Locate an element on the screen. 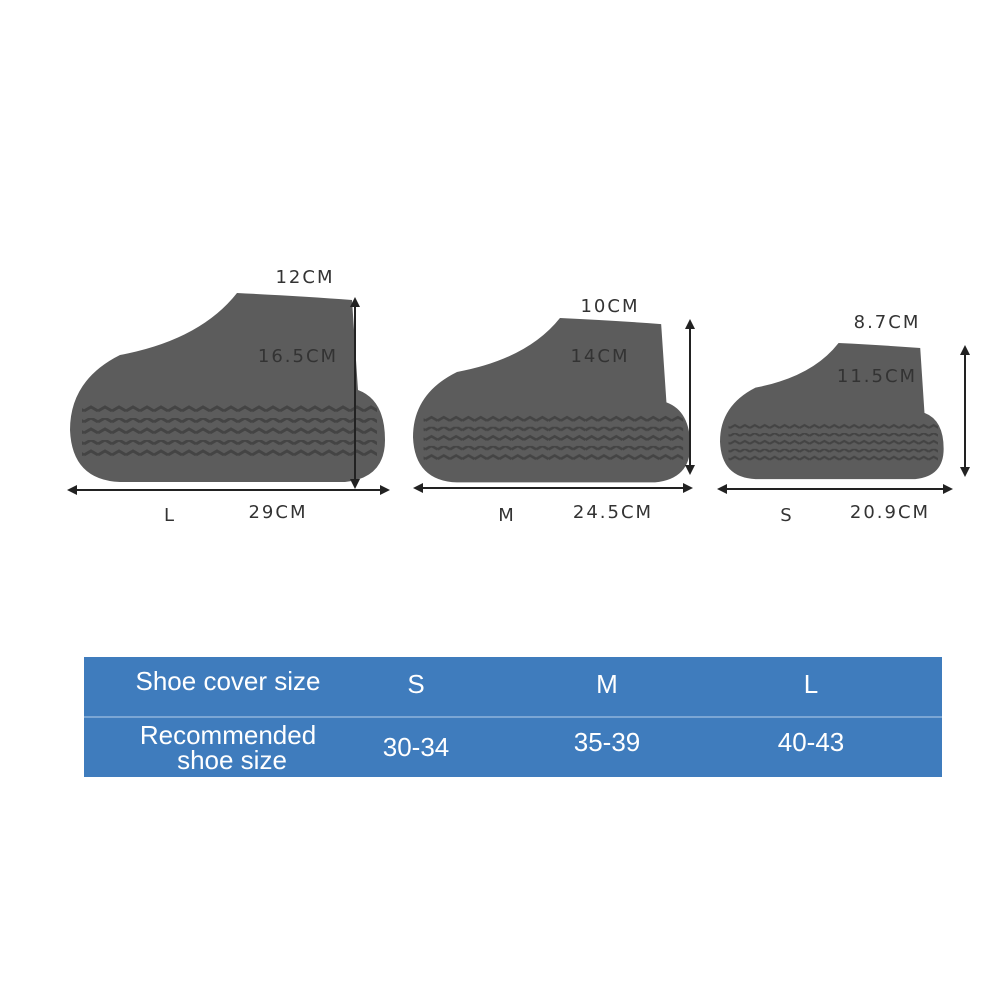 This screenshot has height=1000, width=1000. length-label: 24.5CM is located at coordinates (613, 512).